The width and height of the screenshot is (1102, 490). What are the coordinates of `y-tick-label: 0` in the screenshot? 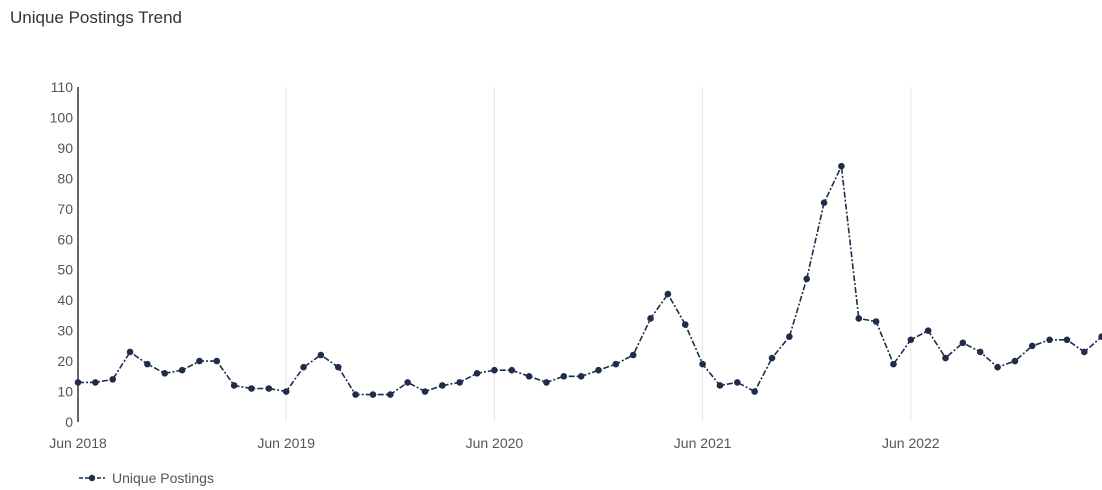 It's located at (69, 422).